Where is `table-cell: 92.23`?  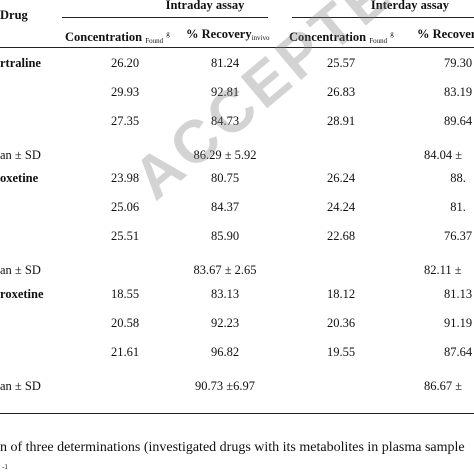 table-cell: 92.23 is located at coordinates (225, 323).